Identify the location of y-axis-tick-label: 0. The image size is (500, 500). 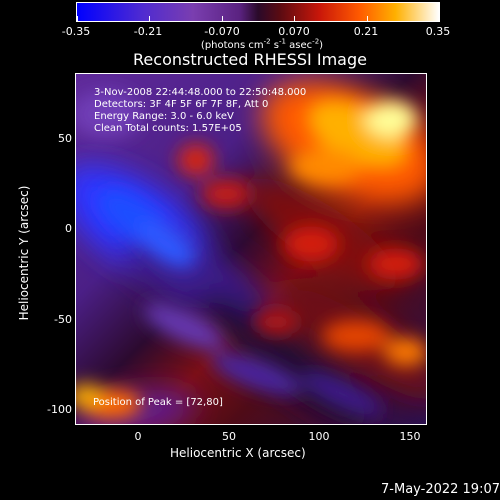
(68, 228).